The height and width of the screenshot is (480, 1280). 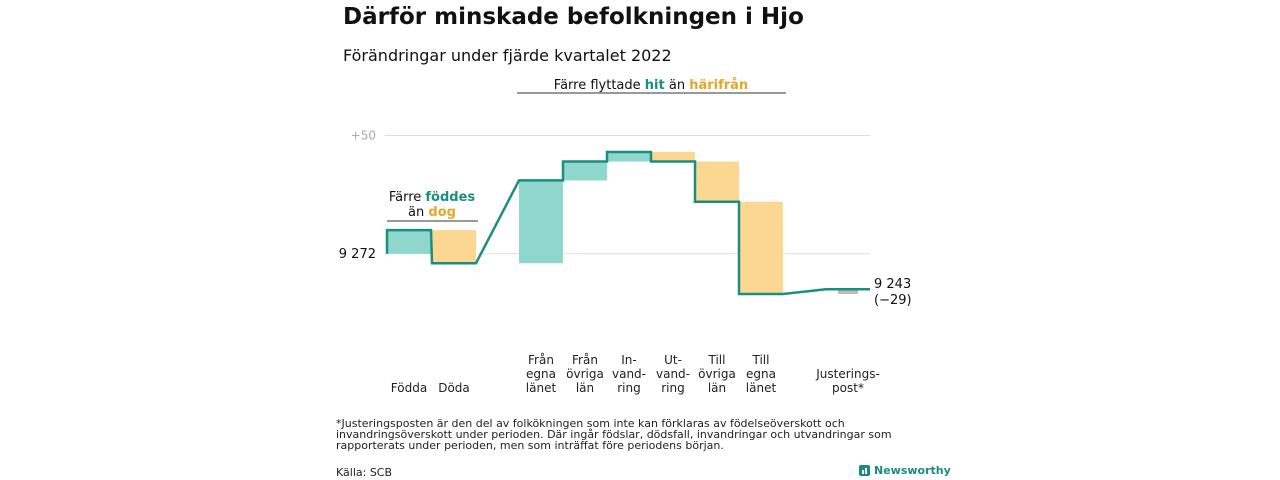 I want to click on running-total-line, so click(x=627, y=223).